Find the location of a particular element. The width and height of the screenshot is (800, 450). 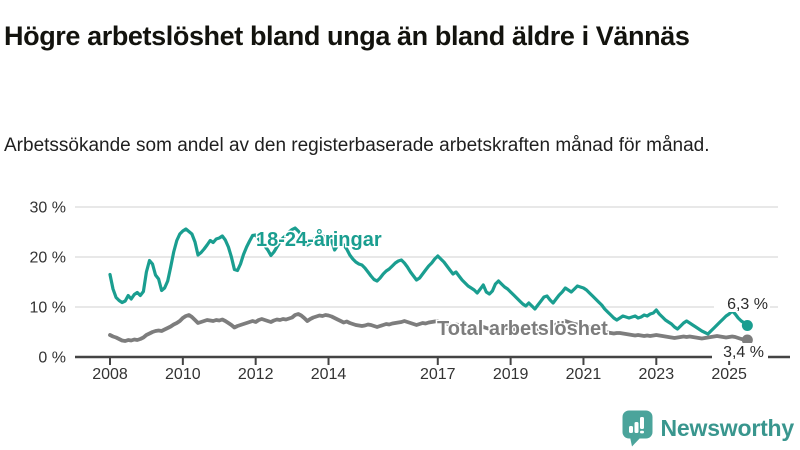

newsworthy-logo: Newsworthy is located at coordinates (708, 428).